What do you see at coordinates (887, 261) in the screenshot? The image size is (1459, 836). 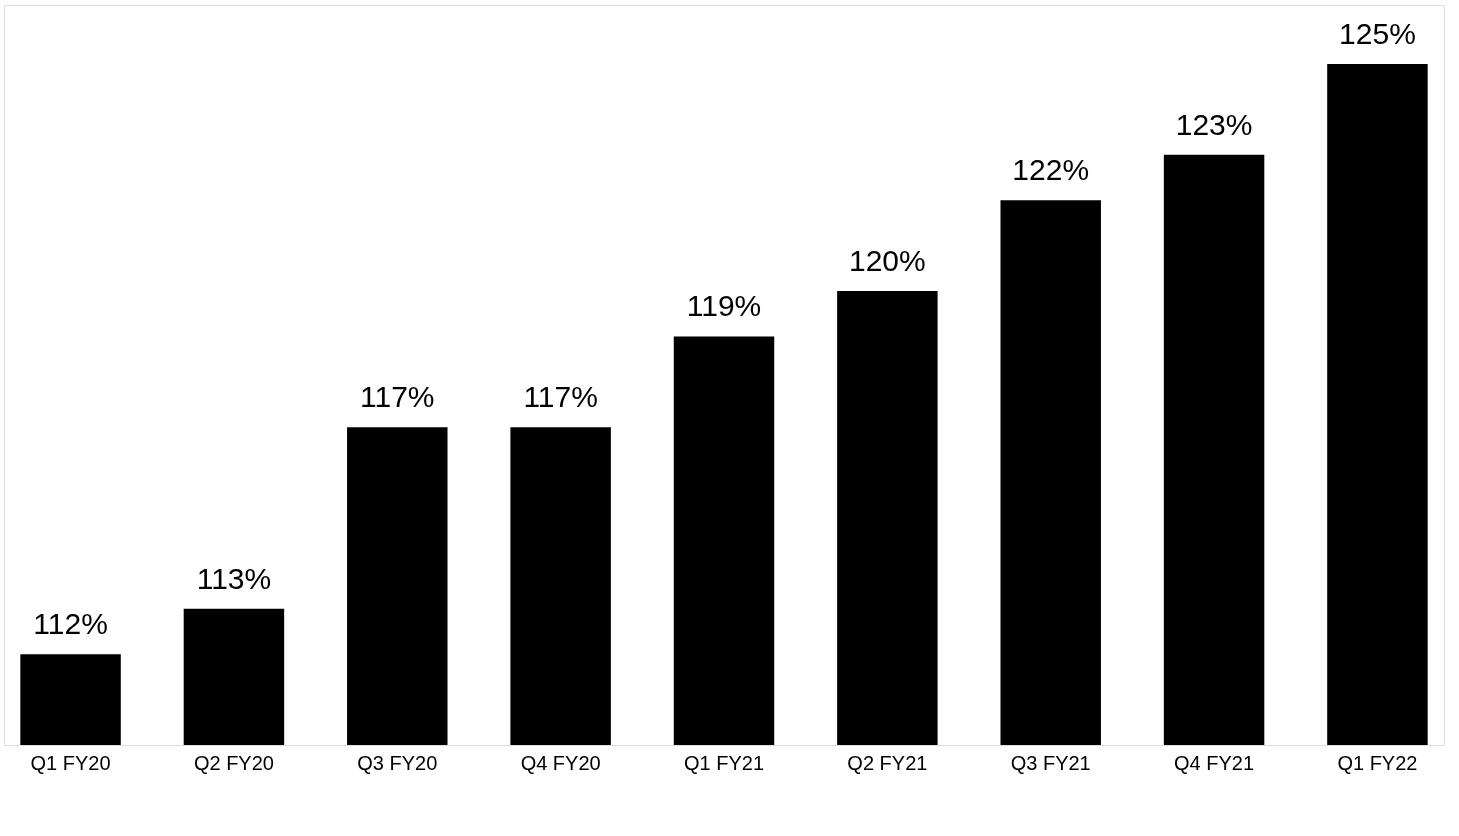 I see `data-label: 120%` at bounding box center [887, 261].